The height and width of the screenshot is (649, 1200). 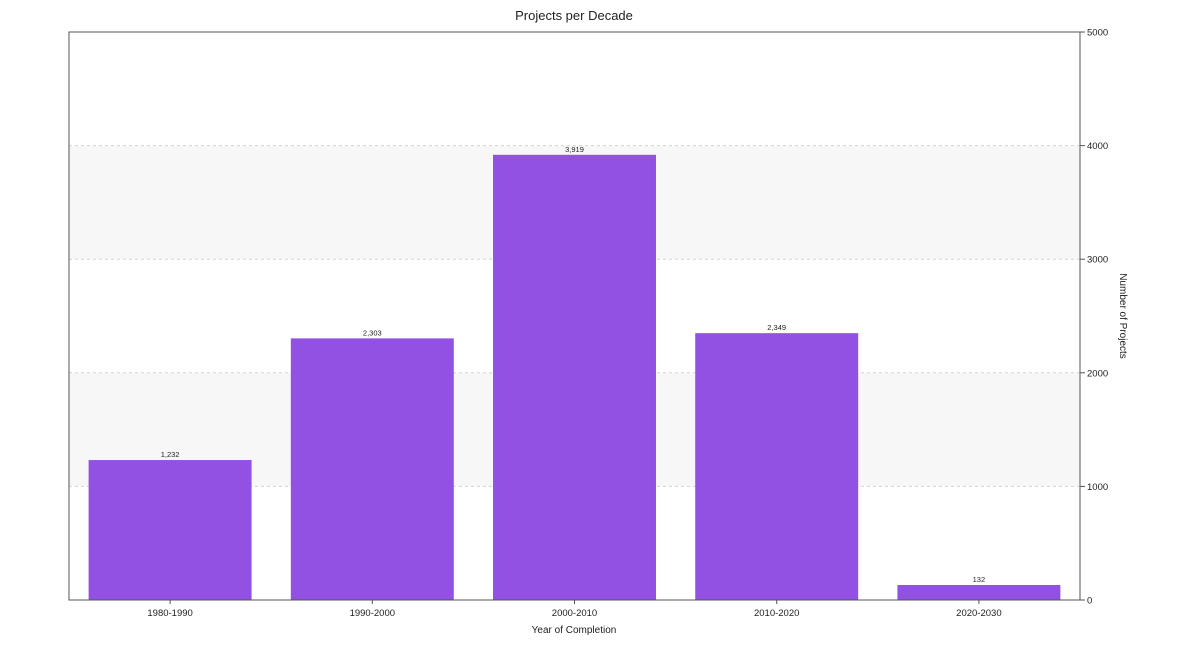 I want to click on data-label: 2,349, so click(x=776, y=327).